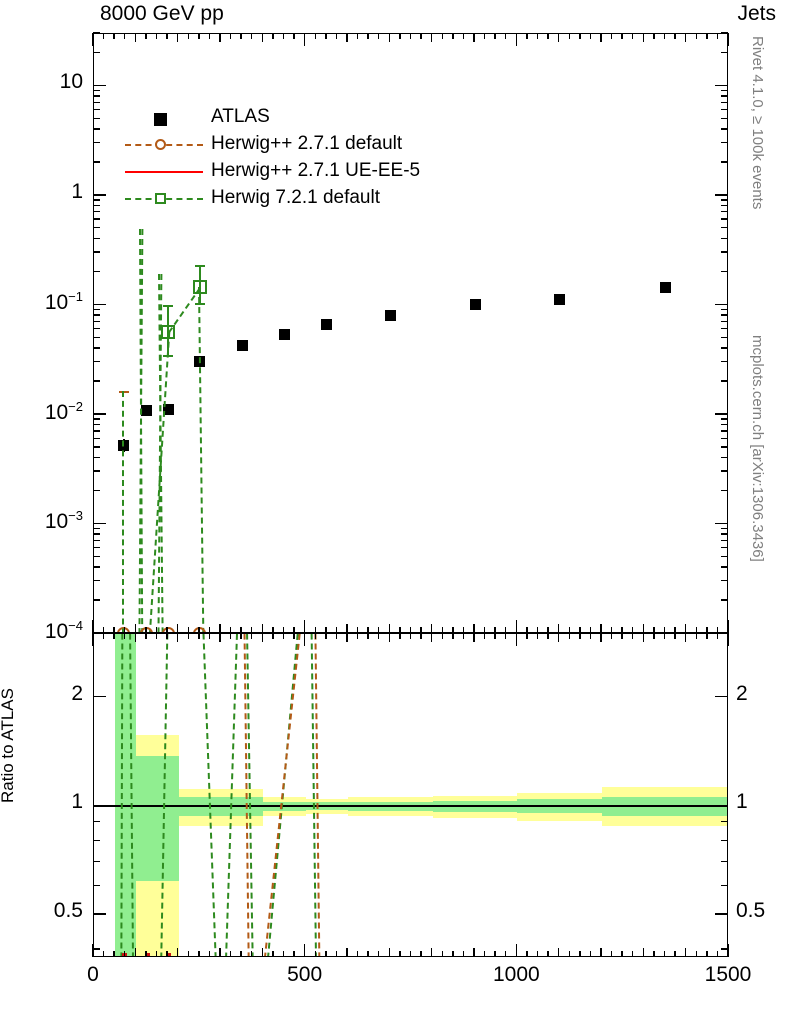 Image resolution: width=786 pixels, height=1024 pixels. Describe the element at coordinates (168, 330) in the screenshot. I see `herwig721-error-bar` at that location.